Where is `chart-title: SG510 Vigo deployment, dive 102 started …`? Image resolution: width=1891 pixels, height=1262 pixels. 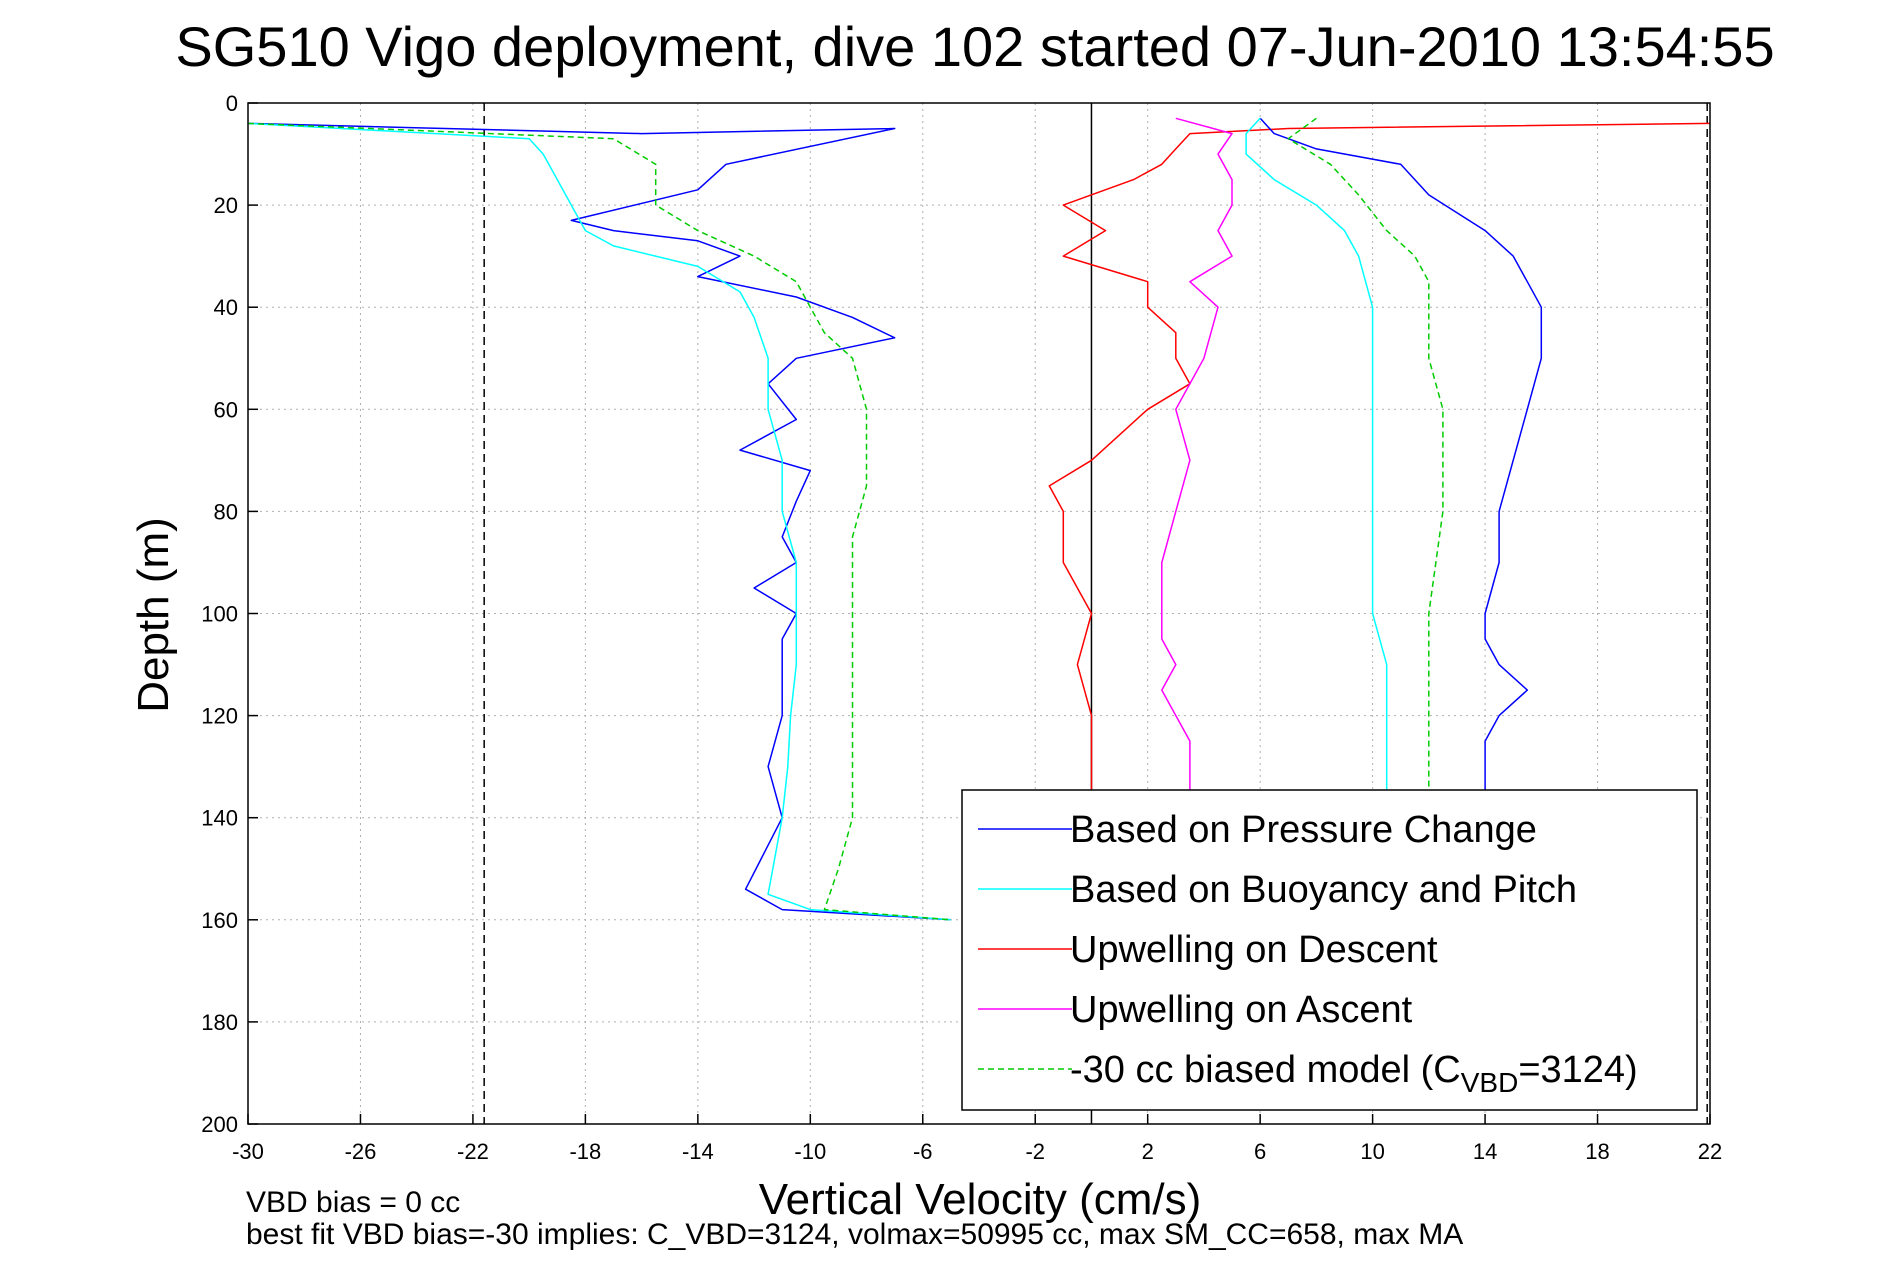
chart-title: SG510 Vigo deployment, dive 102 started … is located at coordinates (974, 46).